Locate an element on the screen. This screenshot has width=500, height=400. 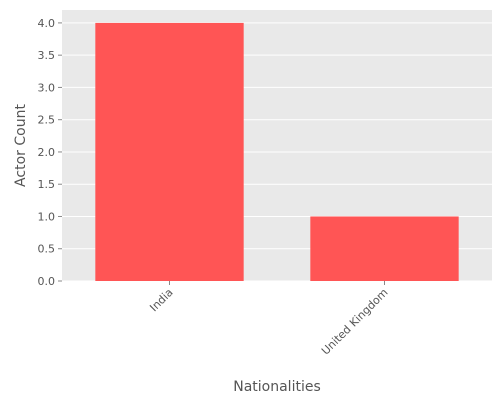
y-tick-label: 1.5 is located at coordinates (47, 184).